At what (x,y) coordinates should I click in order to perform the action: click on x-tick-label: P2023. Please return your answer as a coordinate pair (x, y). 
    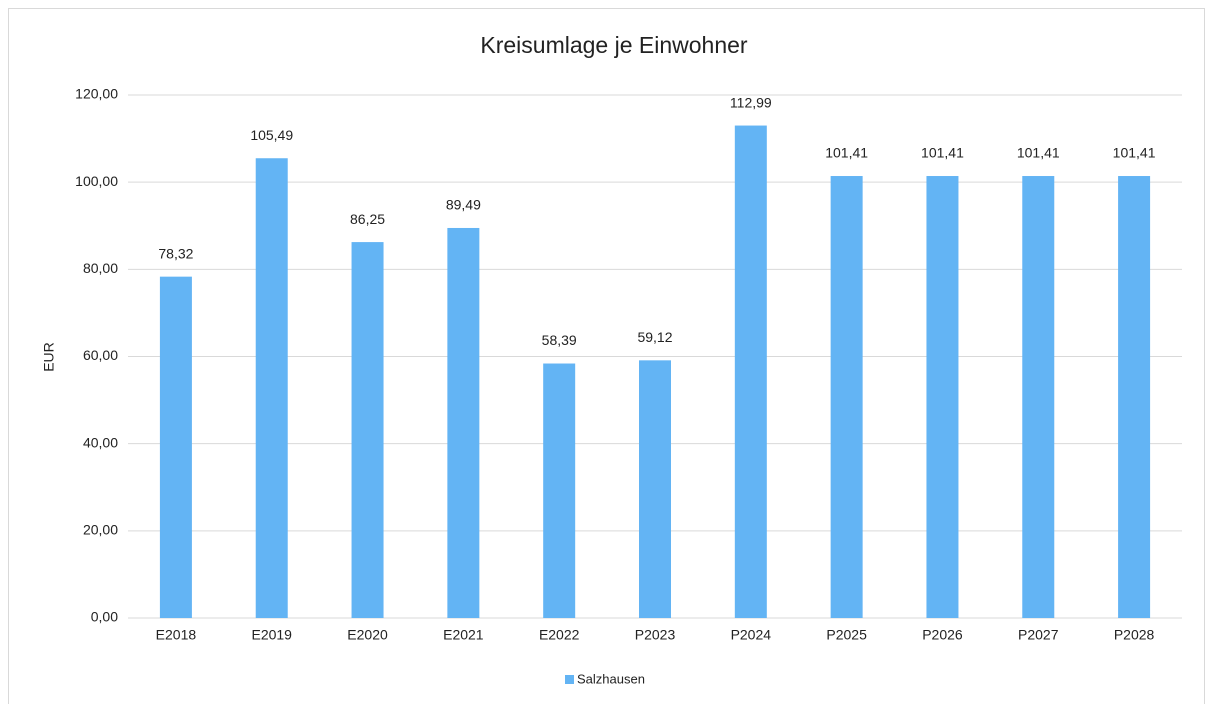
    Looking at the image, I should click on (655, 635).